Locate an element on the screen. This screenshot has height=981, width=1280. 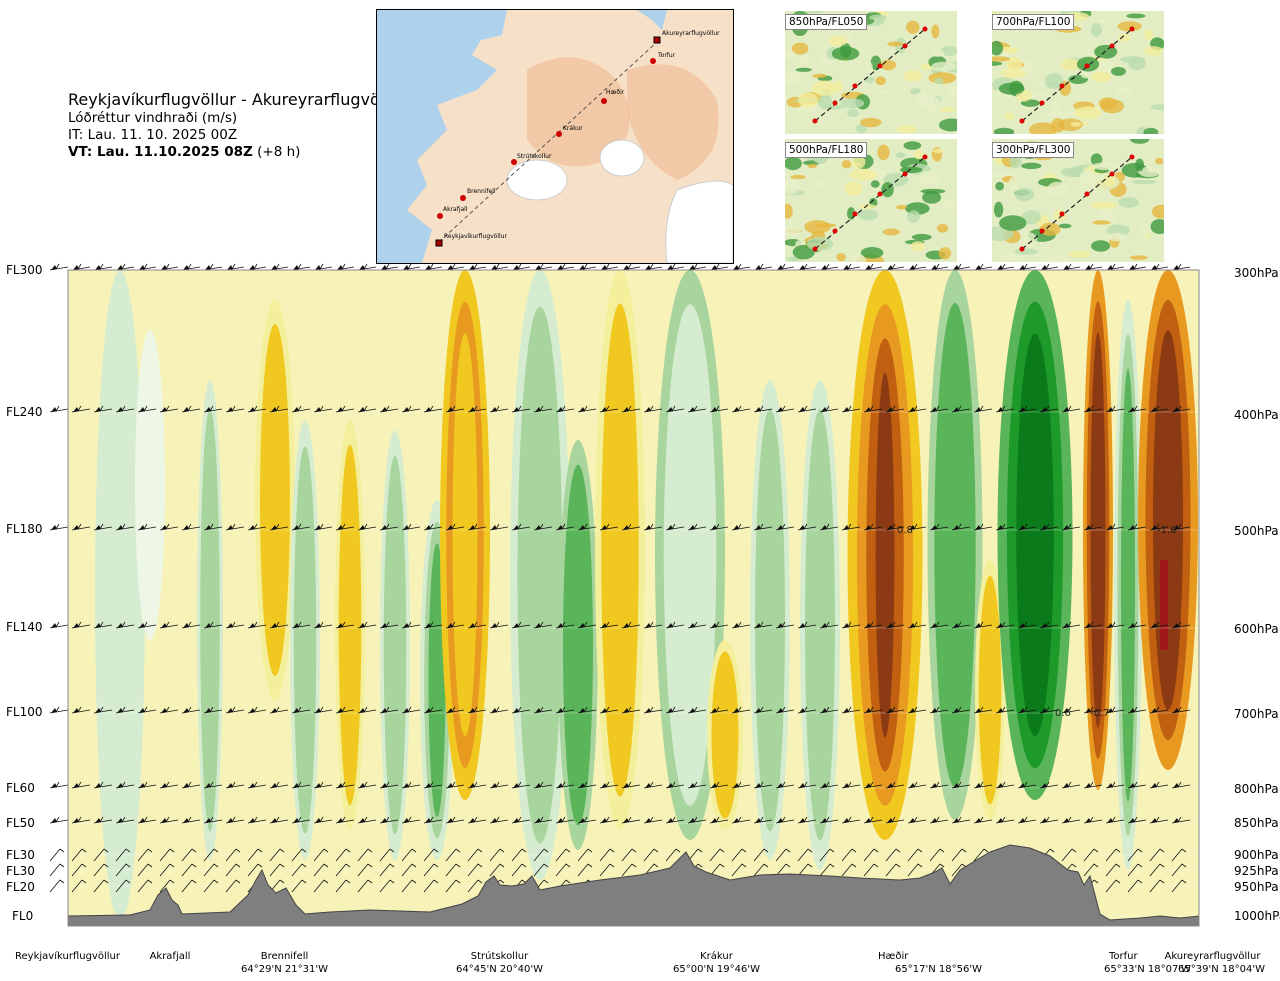
level-map-850: 850hPa/FL050 is located at coordinates (871, 72).